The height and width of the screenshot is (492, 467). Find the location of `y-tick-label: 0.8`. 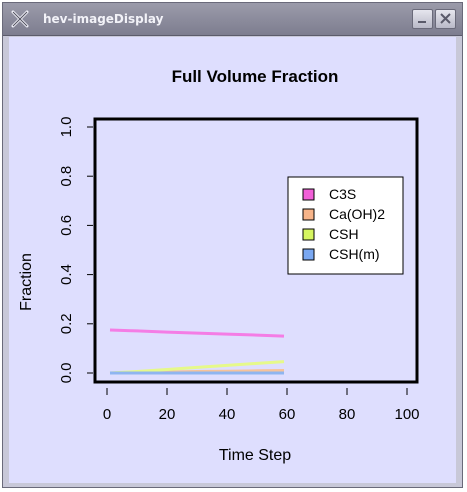

y-tick-label: 0.8 is located at coordinates (66, 176).